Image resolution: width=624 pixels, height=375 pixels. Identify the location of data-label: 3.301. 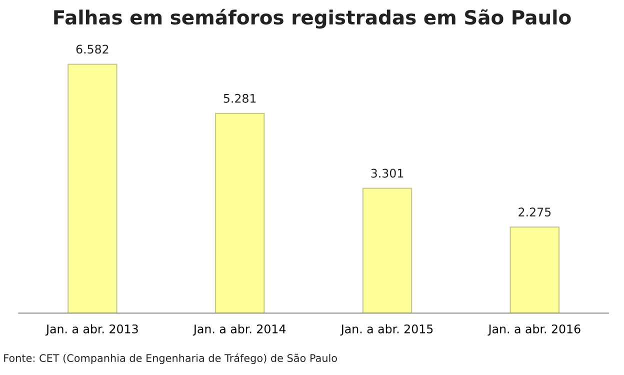
(387, 173).